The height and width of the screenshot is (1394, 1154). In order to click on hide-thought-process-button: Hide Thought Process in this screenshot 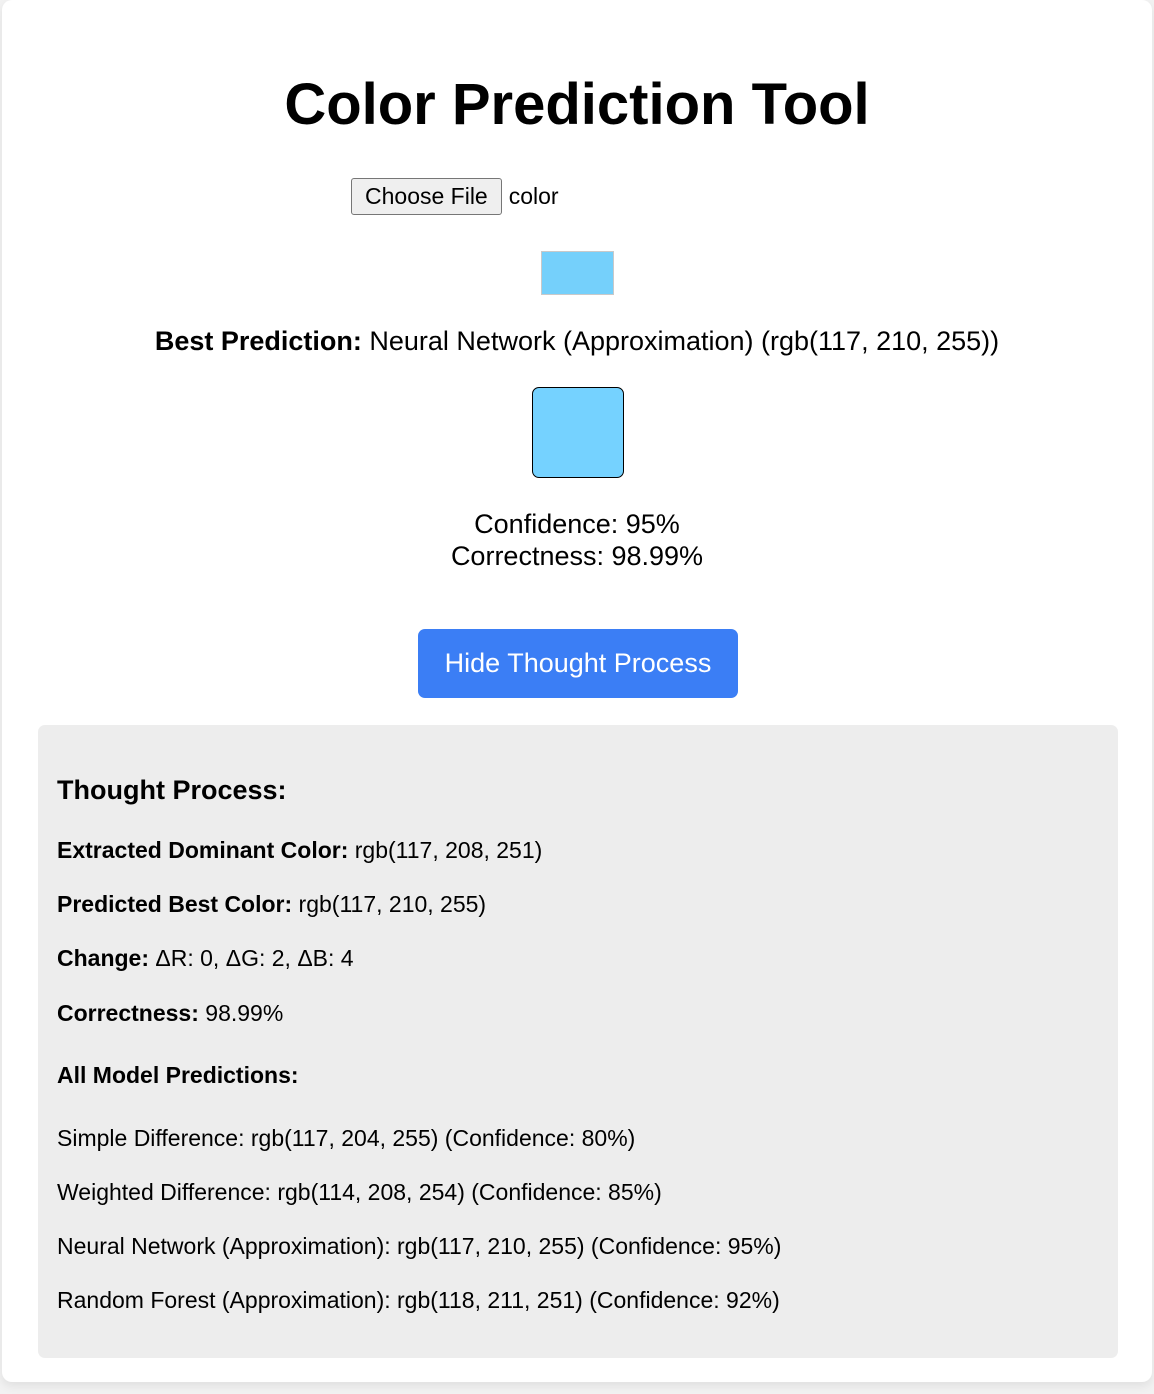, I will do `click(578, 663)`.